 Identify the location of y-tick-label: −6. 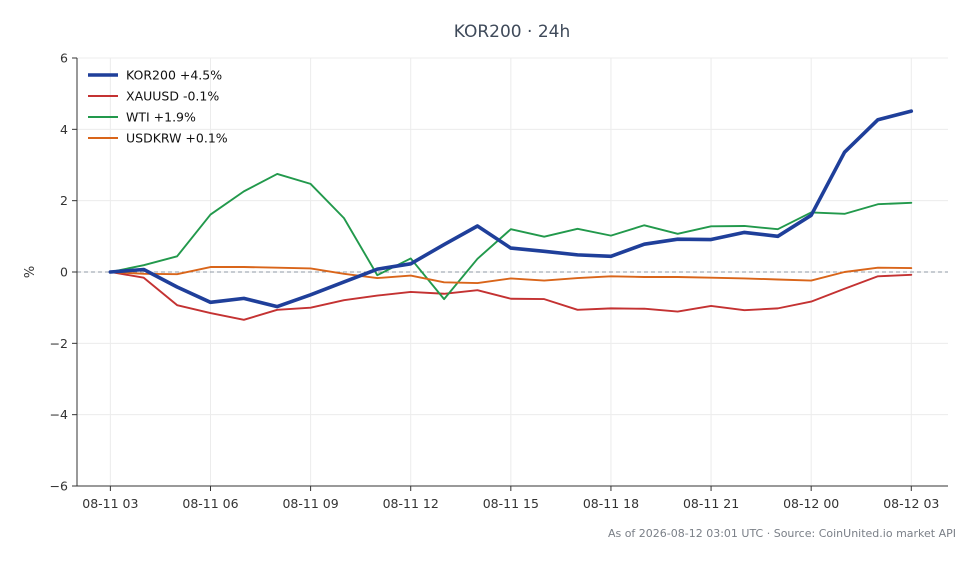
(59, 486).